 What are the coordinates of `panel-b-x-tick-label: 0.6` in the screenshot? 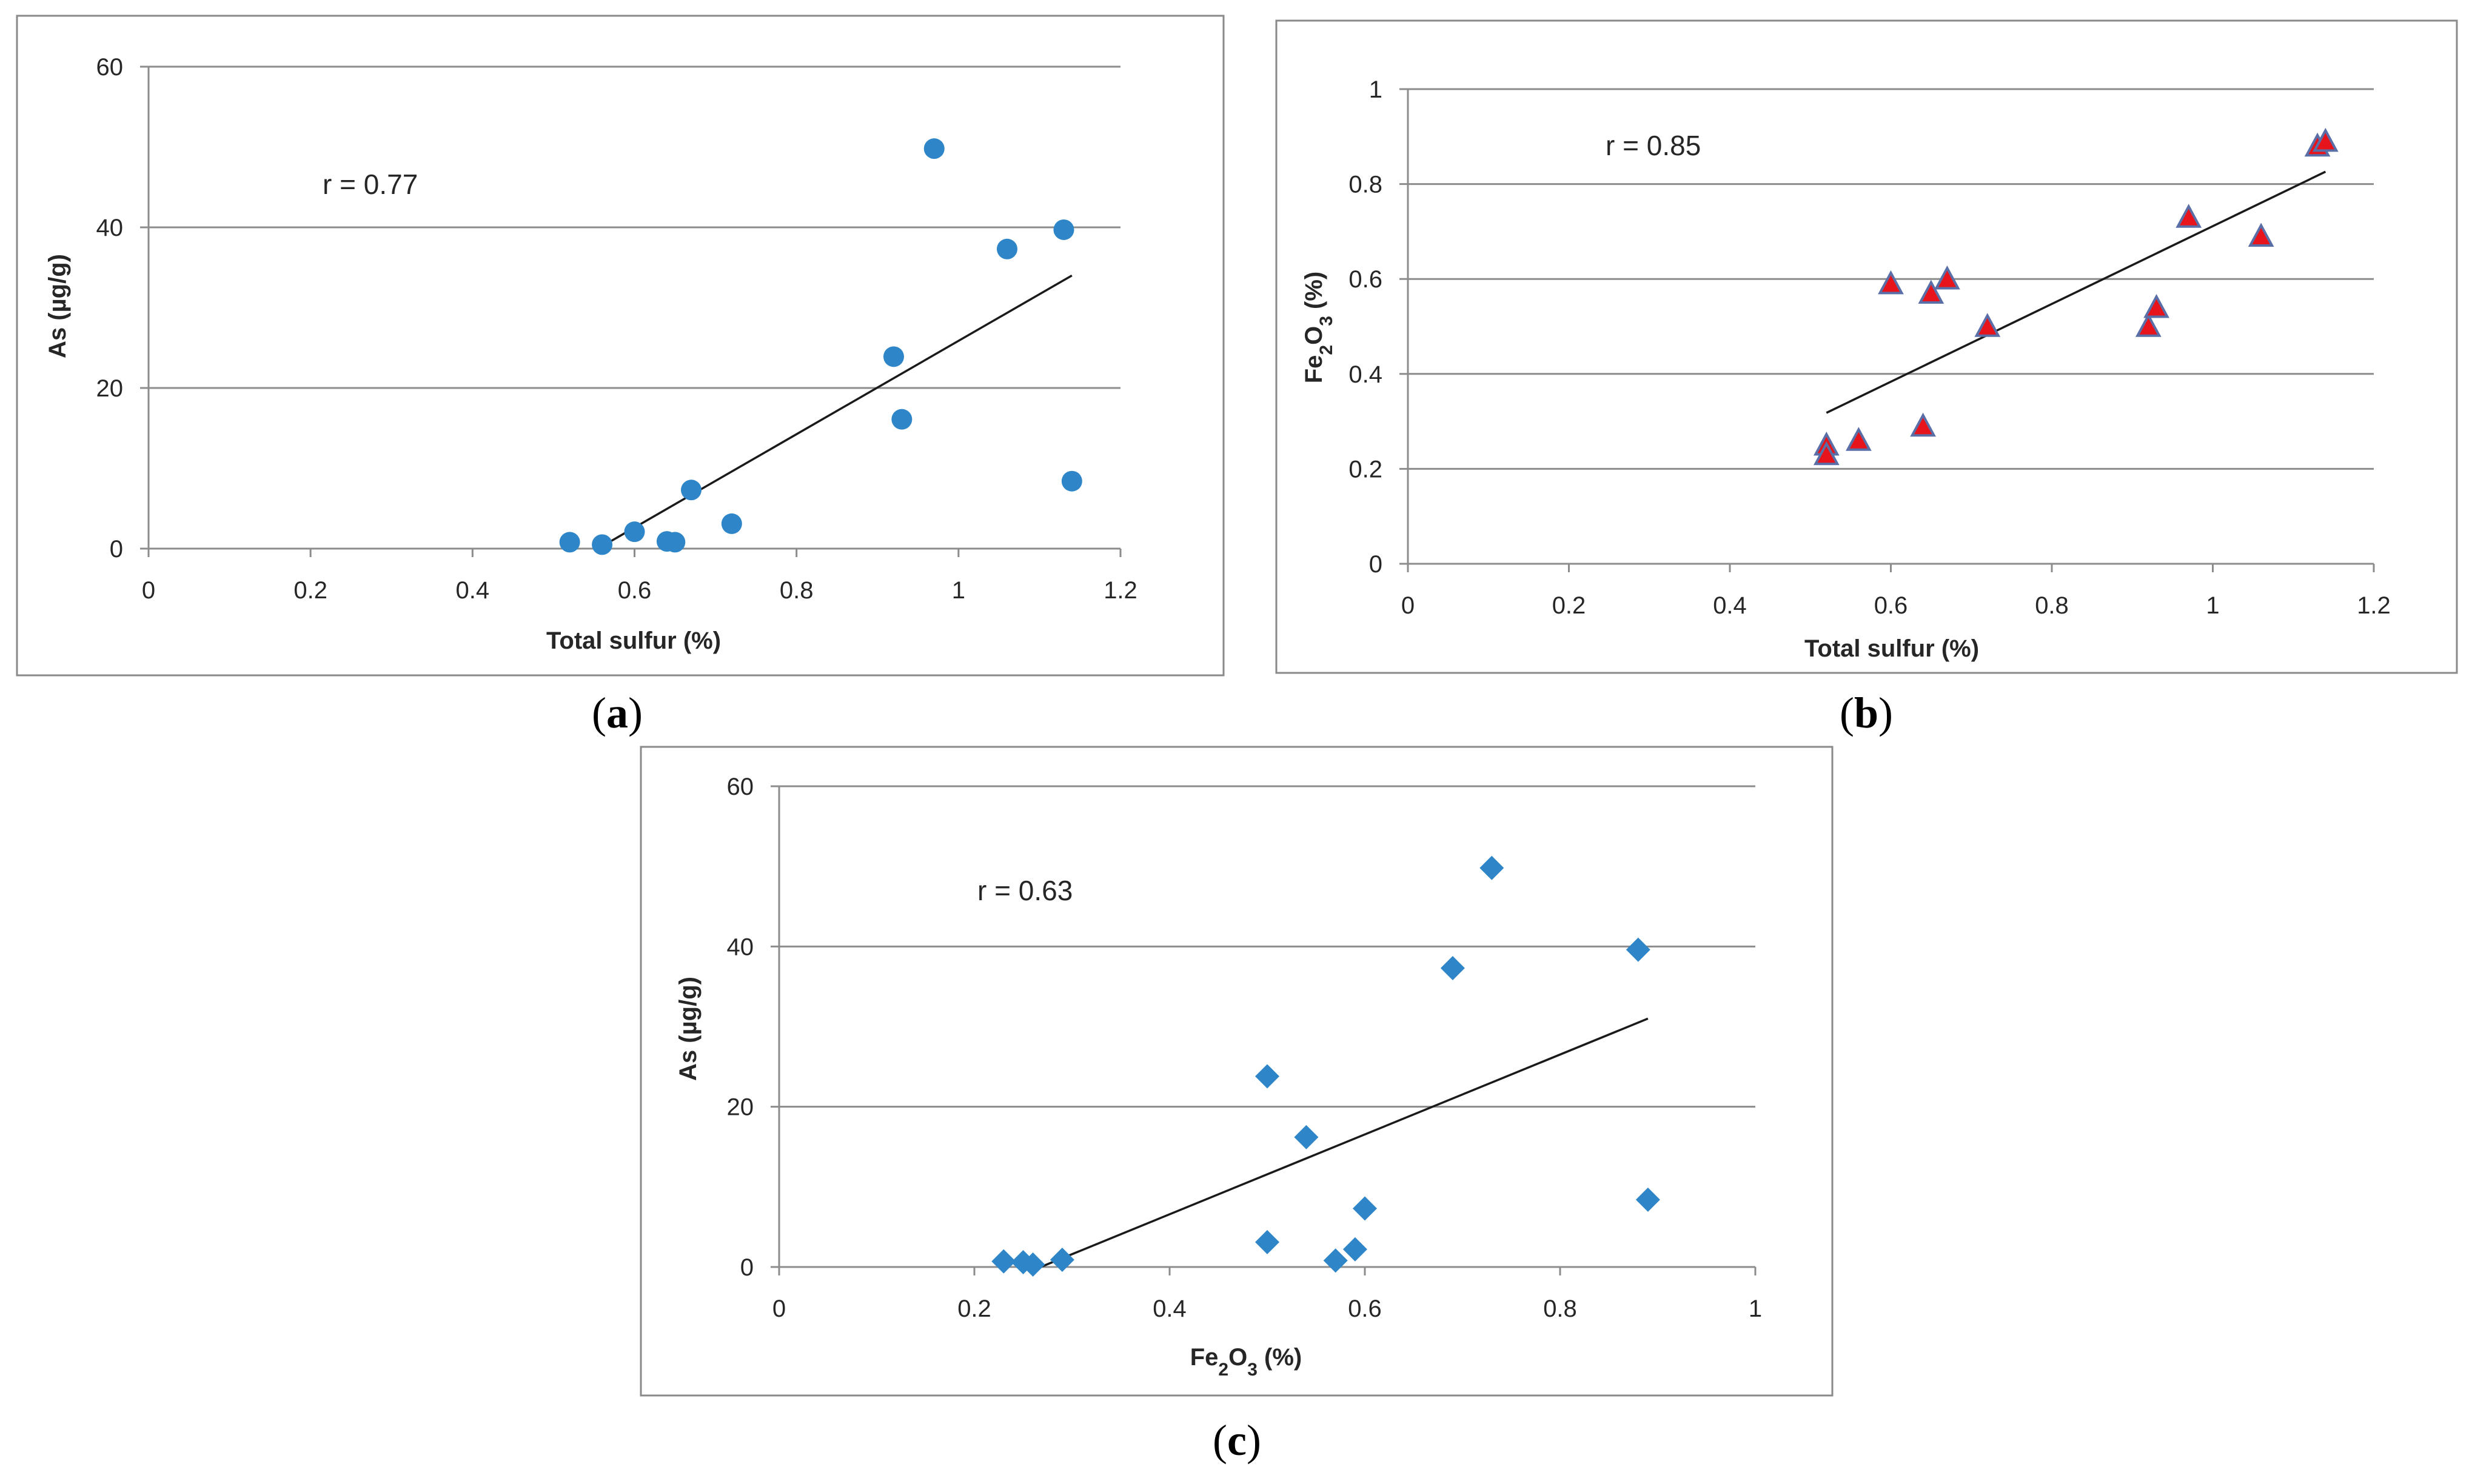 It's located at (1891, 605).